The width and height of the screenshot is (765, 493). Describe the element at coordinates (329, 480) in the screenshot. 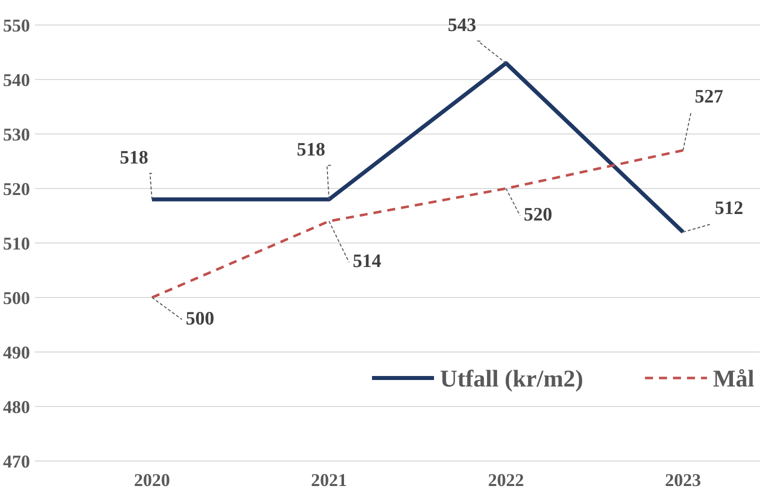

I see `x-tick-label: 2021` at that location.